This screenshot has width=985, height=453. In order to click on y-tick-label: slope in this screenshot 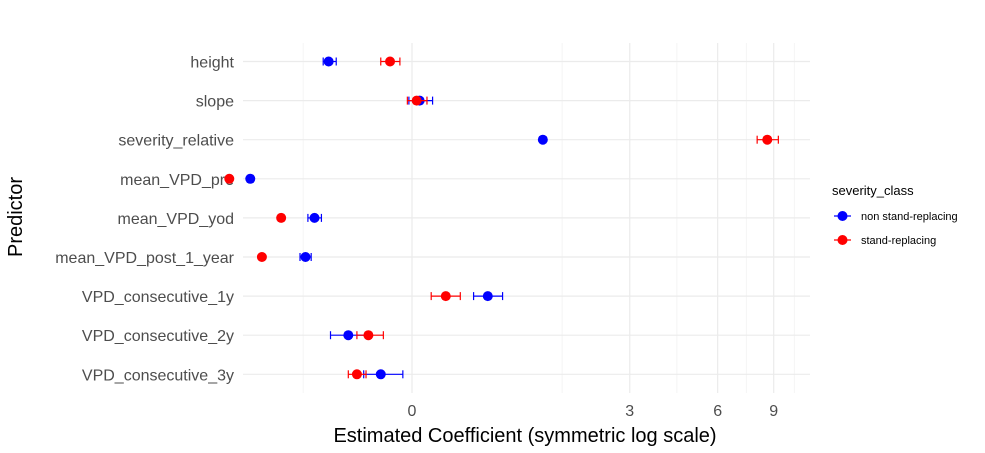, I will do `click(215, 102)`.